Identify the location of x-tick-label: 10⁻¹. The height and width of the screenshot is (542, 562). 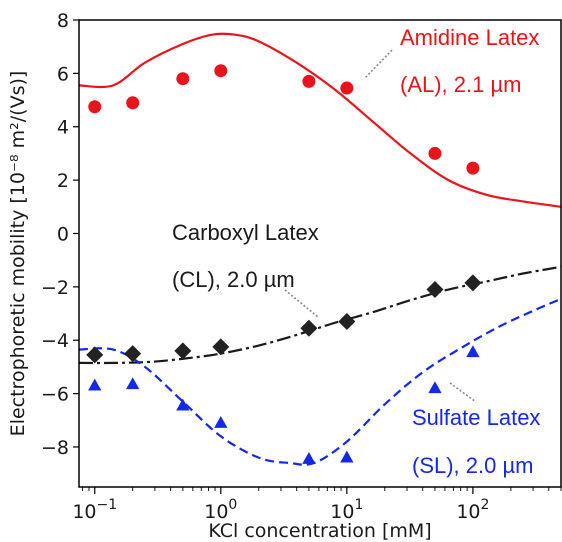
(94, 510).